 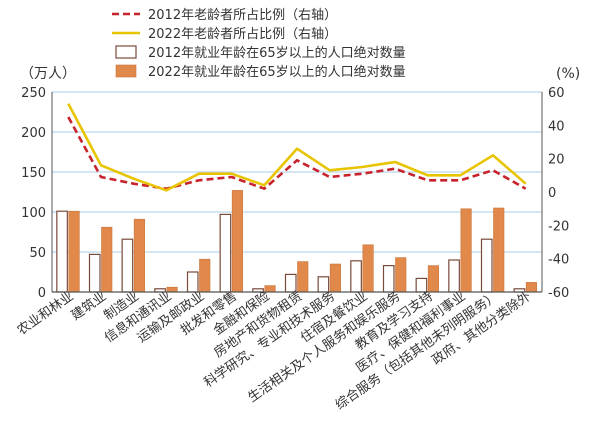 I want to click on left-tick-label: 200, so click(x=33, y=133).